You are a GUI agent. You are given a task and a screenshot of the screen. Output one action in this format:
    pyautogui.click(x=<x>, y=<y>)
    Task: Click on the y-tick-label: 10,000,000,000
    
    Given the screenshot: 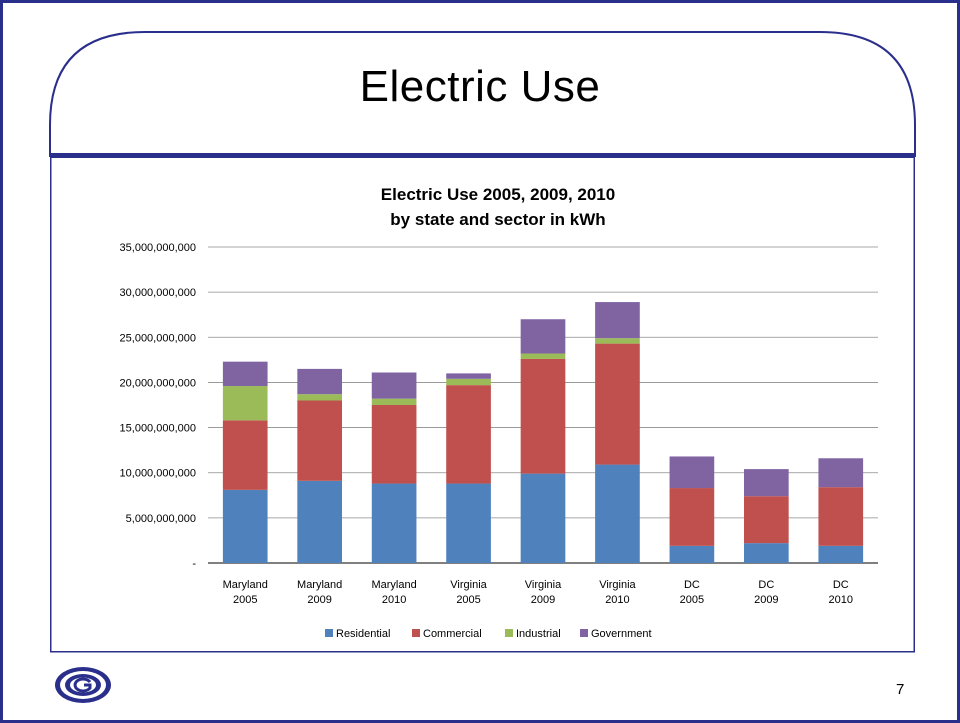 What is the action you would take?
    pyautogui.click(x=158, y=474)
    